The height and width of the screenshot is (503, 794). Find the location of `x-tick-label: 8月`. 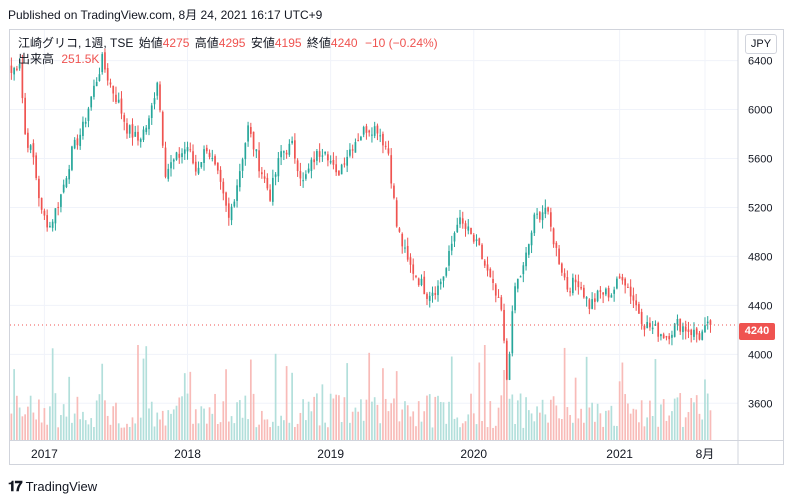

x-tick-label: 8月 is located at coordinates (705, 454).